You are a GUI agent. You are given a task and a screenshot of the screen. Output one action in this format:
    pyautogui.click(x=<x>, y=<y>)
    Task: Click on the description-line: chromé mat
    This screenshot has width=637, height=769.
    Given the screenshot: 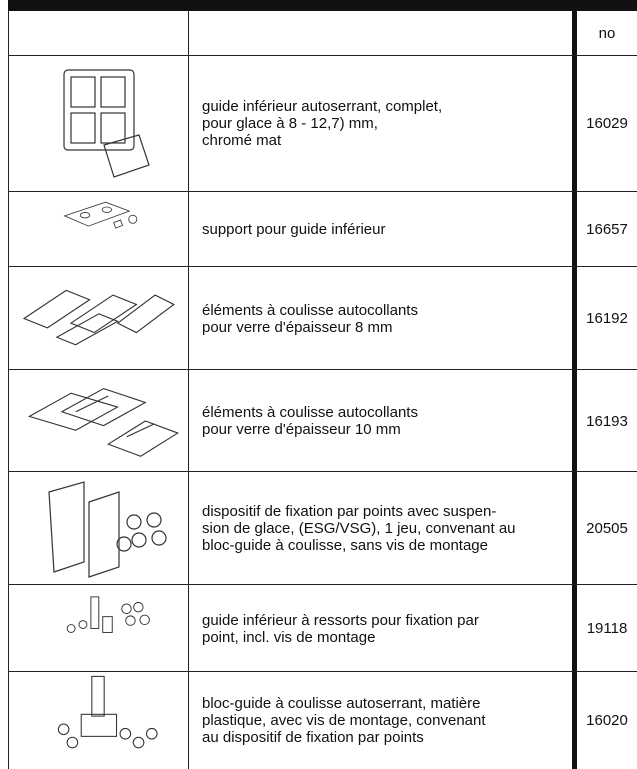 What is the action you would take?
    pyautogui.click(x=242, y=140)
    